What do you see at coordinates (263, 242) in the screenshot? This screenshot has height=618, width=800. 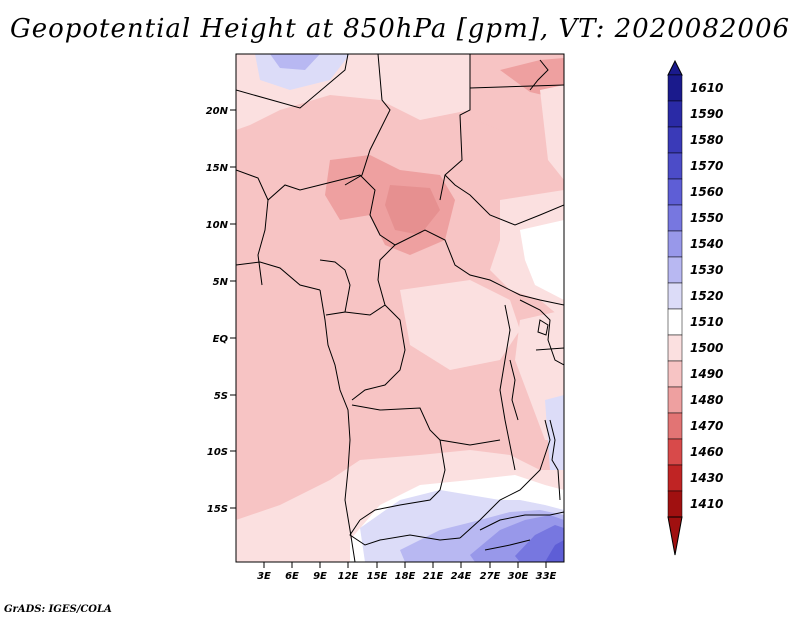 I see `border-benin` at bounding box center [263, 242].